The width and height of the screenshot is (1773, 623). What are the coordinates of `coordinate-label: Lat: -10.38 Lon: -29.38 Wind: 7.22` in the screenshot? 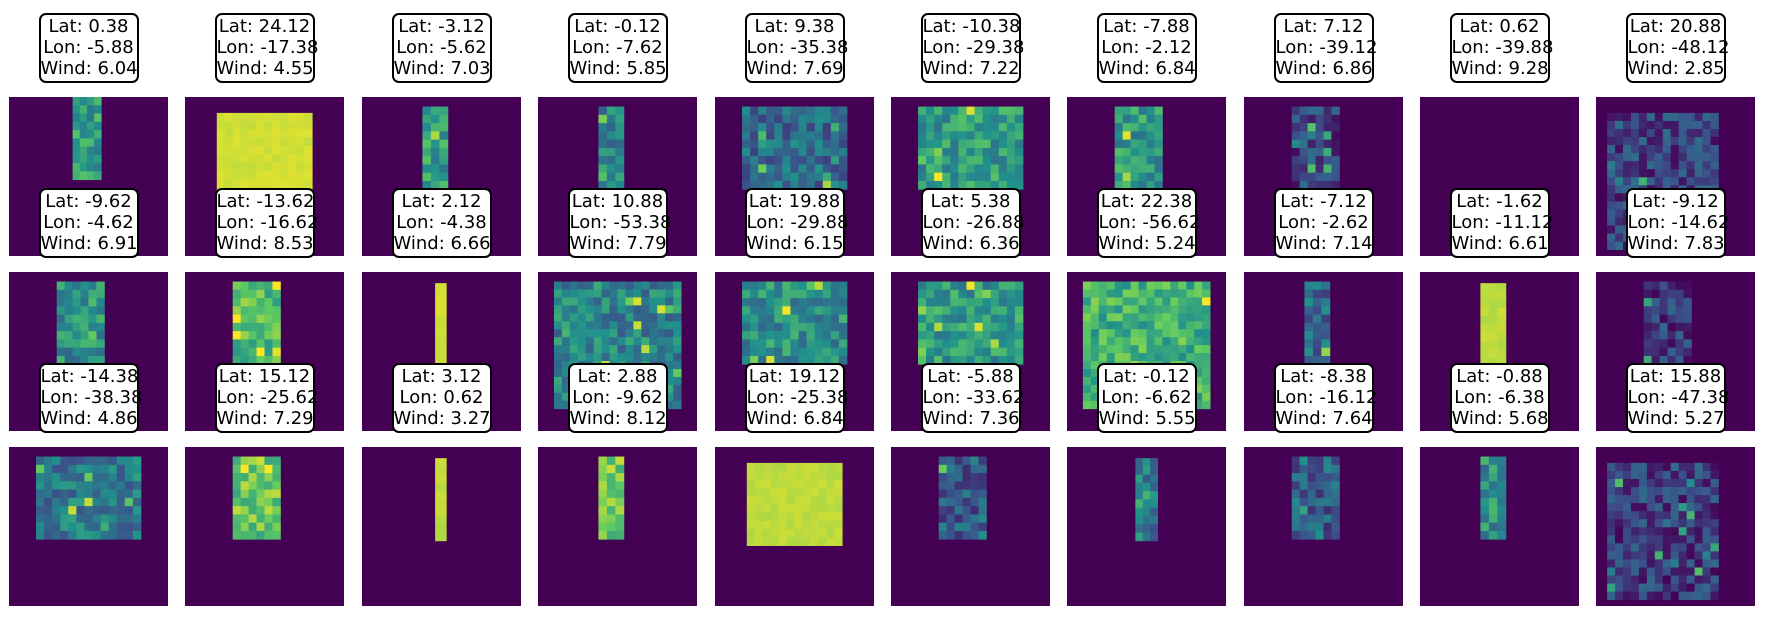 It's located at (972, 48).